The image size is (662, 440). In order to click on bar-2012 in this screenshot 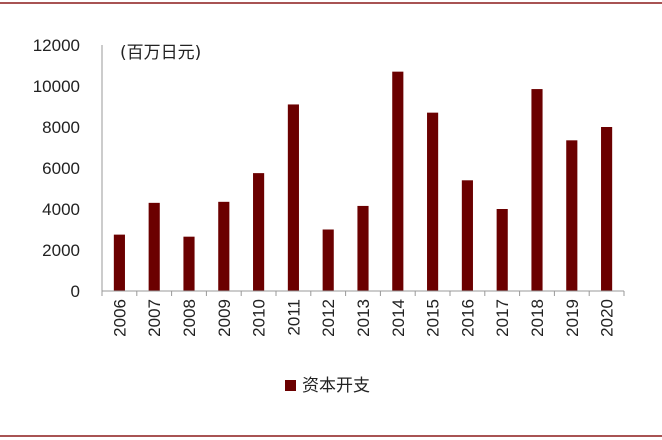, I will do `click(328, 260)`.